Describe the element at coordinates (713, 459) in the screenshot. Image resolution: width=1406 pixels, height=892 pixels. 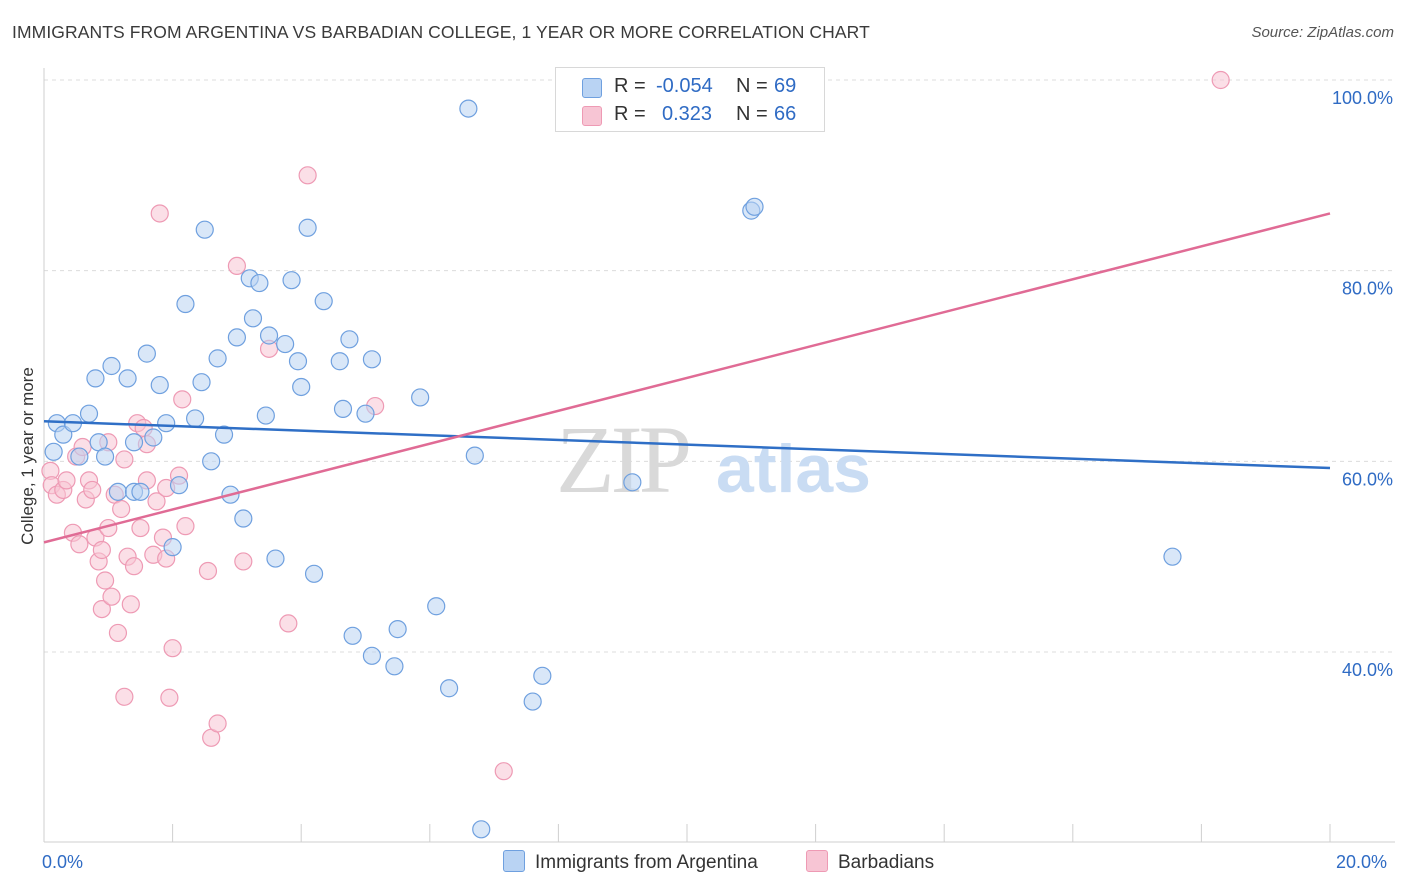
I see `watermark: ZIP atlas` at that location.